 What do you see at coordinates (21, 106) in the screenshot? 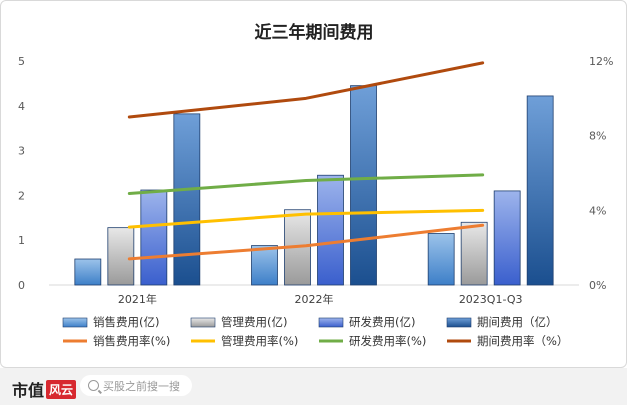
I see `left-tick-label: 4` at bounding box center [21, 106].